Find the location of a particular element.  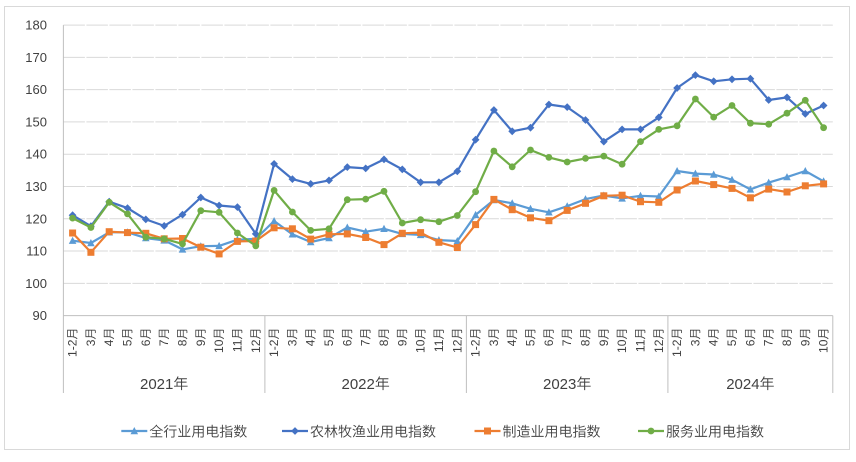

svg-text: 180 is located at coordinates (36, 25).